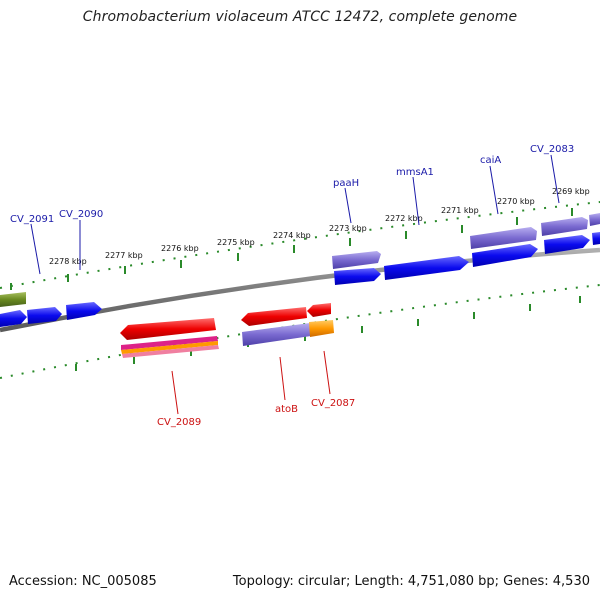 This screenshot has height=600, width=600. Describe the element at coordinates (68, 261) in the screenshot. I see `ruler-label: 2278 kbp` at that location.